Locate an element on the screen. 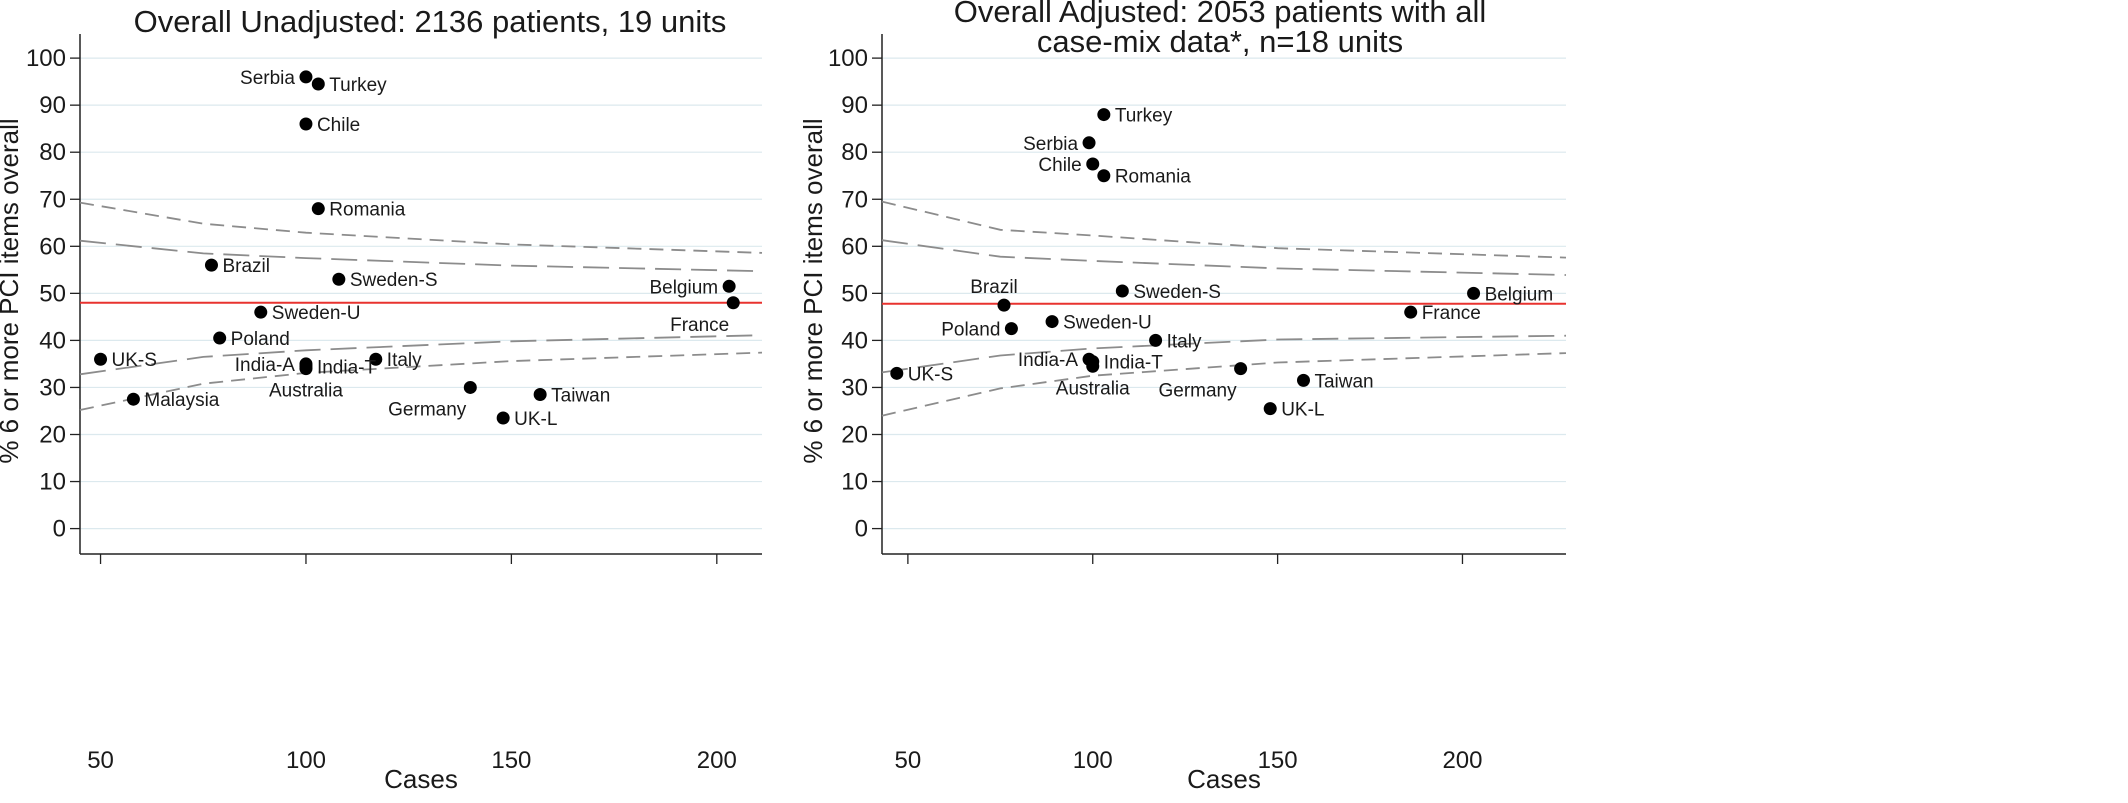 The image size is (2128, 803). point-label: Chile is located at coordinates (338, 125).